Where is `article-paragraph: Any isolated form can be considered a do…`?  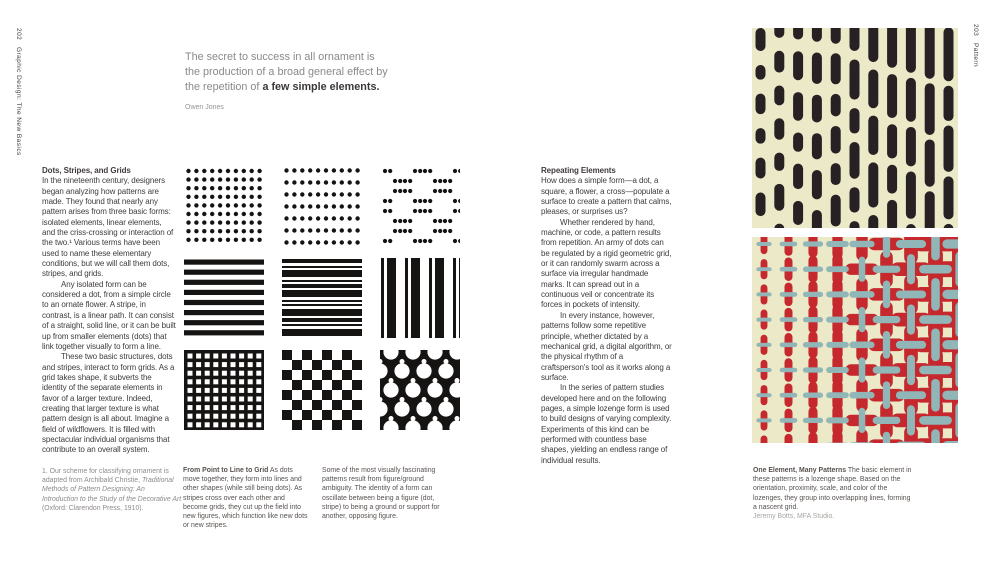
article-paragraph: Any isolated form can be considered a do… is located at coordinates (109, 315).